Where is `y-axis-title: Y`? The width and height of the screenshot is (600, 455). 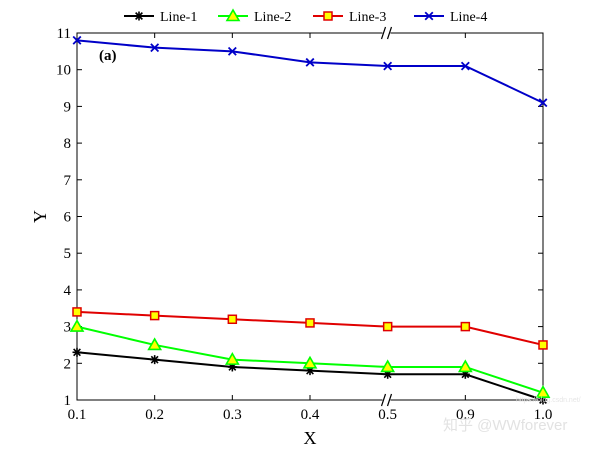
y-axis-title: Y is located at coordinates (40, 216).